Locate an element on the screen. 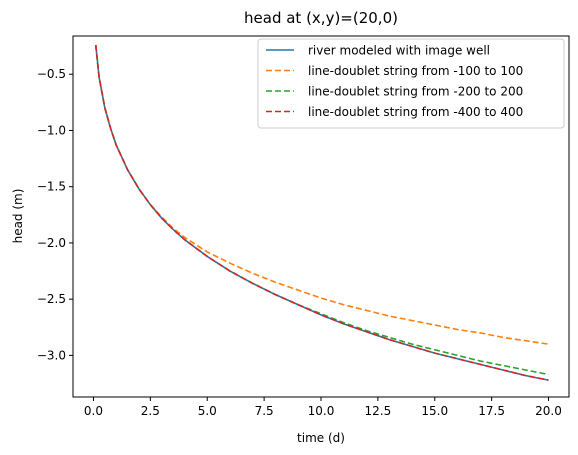 This screenshot has height=455, width=578. x-tick-label: 17.5 is located at coordinates (491, 411).